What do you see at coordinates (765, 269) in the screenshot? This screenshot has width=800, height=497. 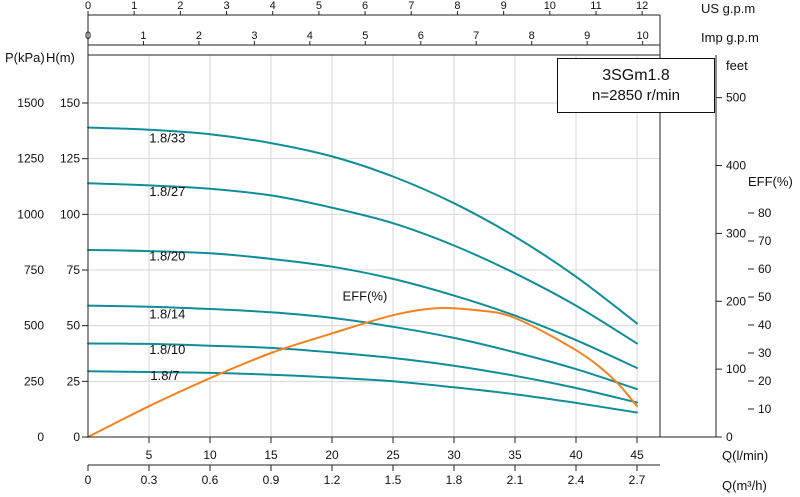 I see `tick-label: 60` at bounding box center [765, 269].